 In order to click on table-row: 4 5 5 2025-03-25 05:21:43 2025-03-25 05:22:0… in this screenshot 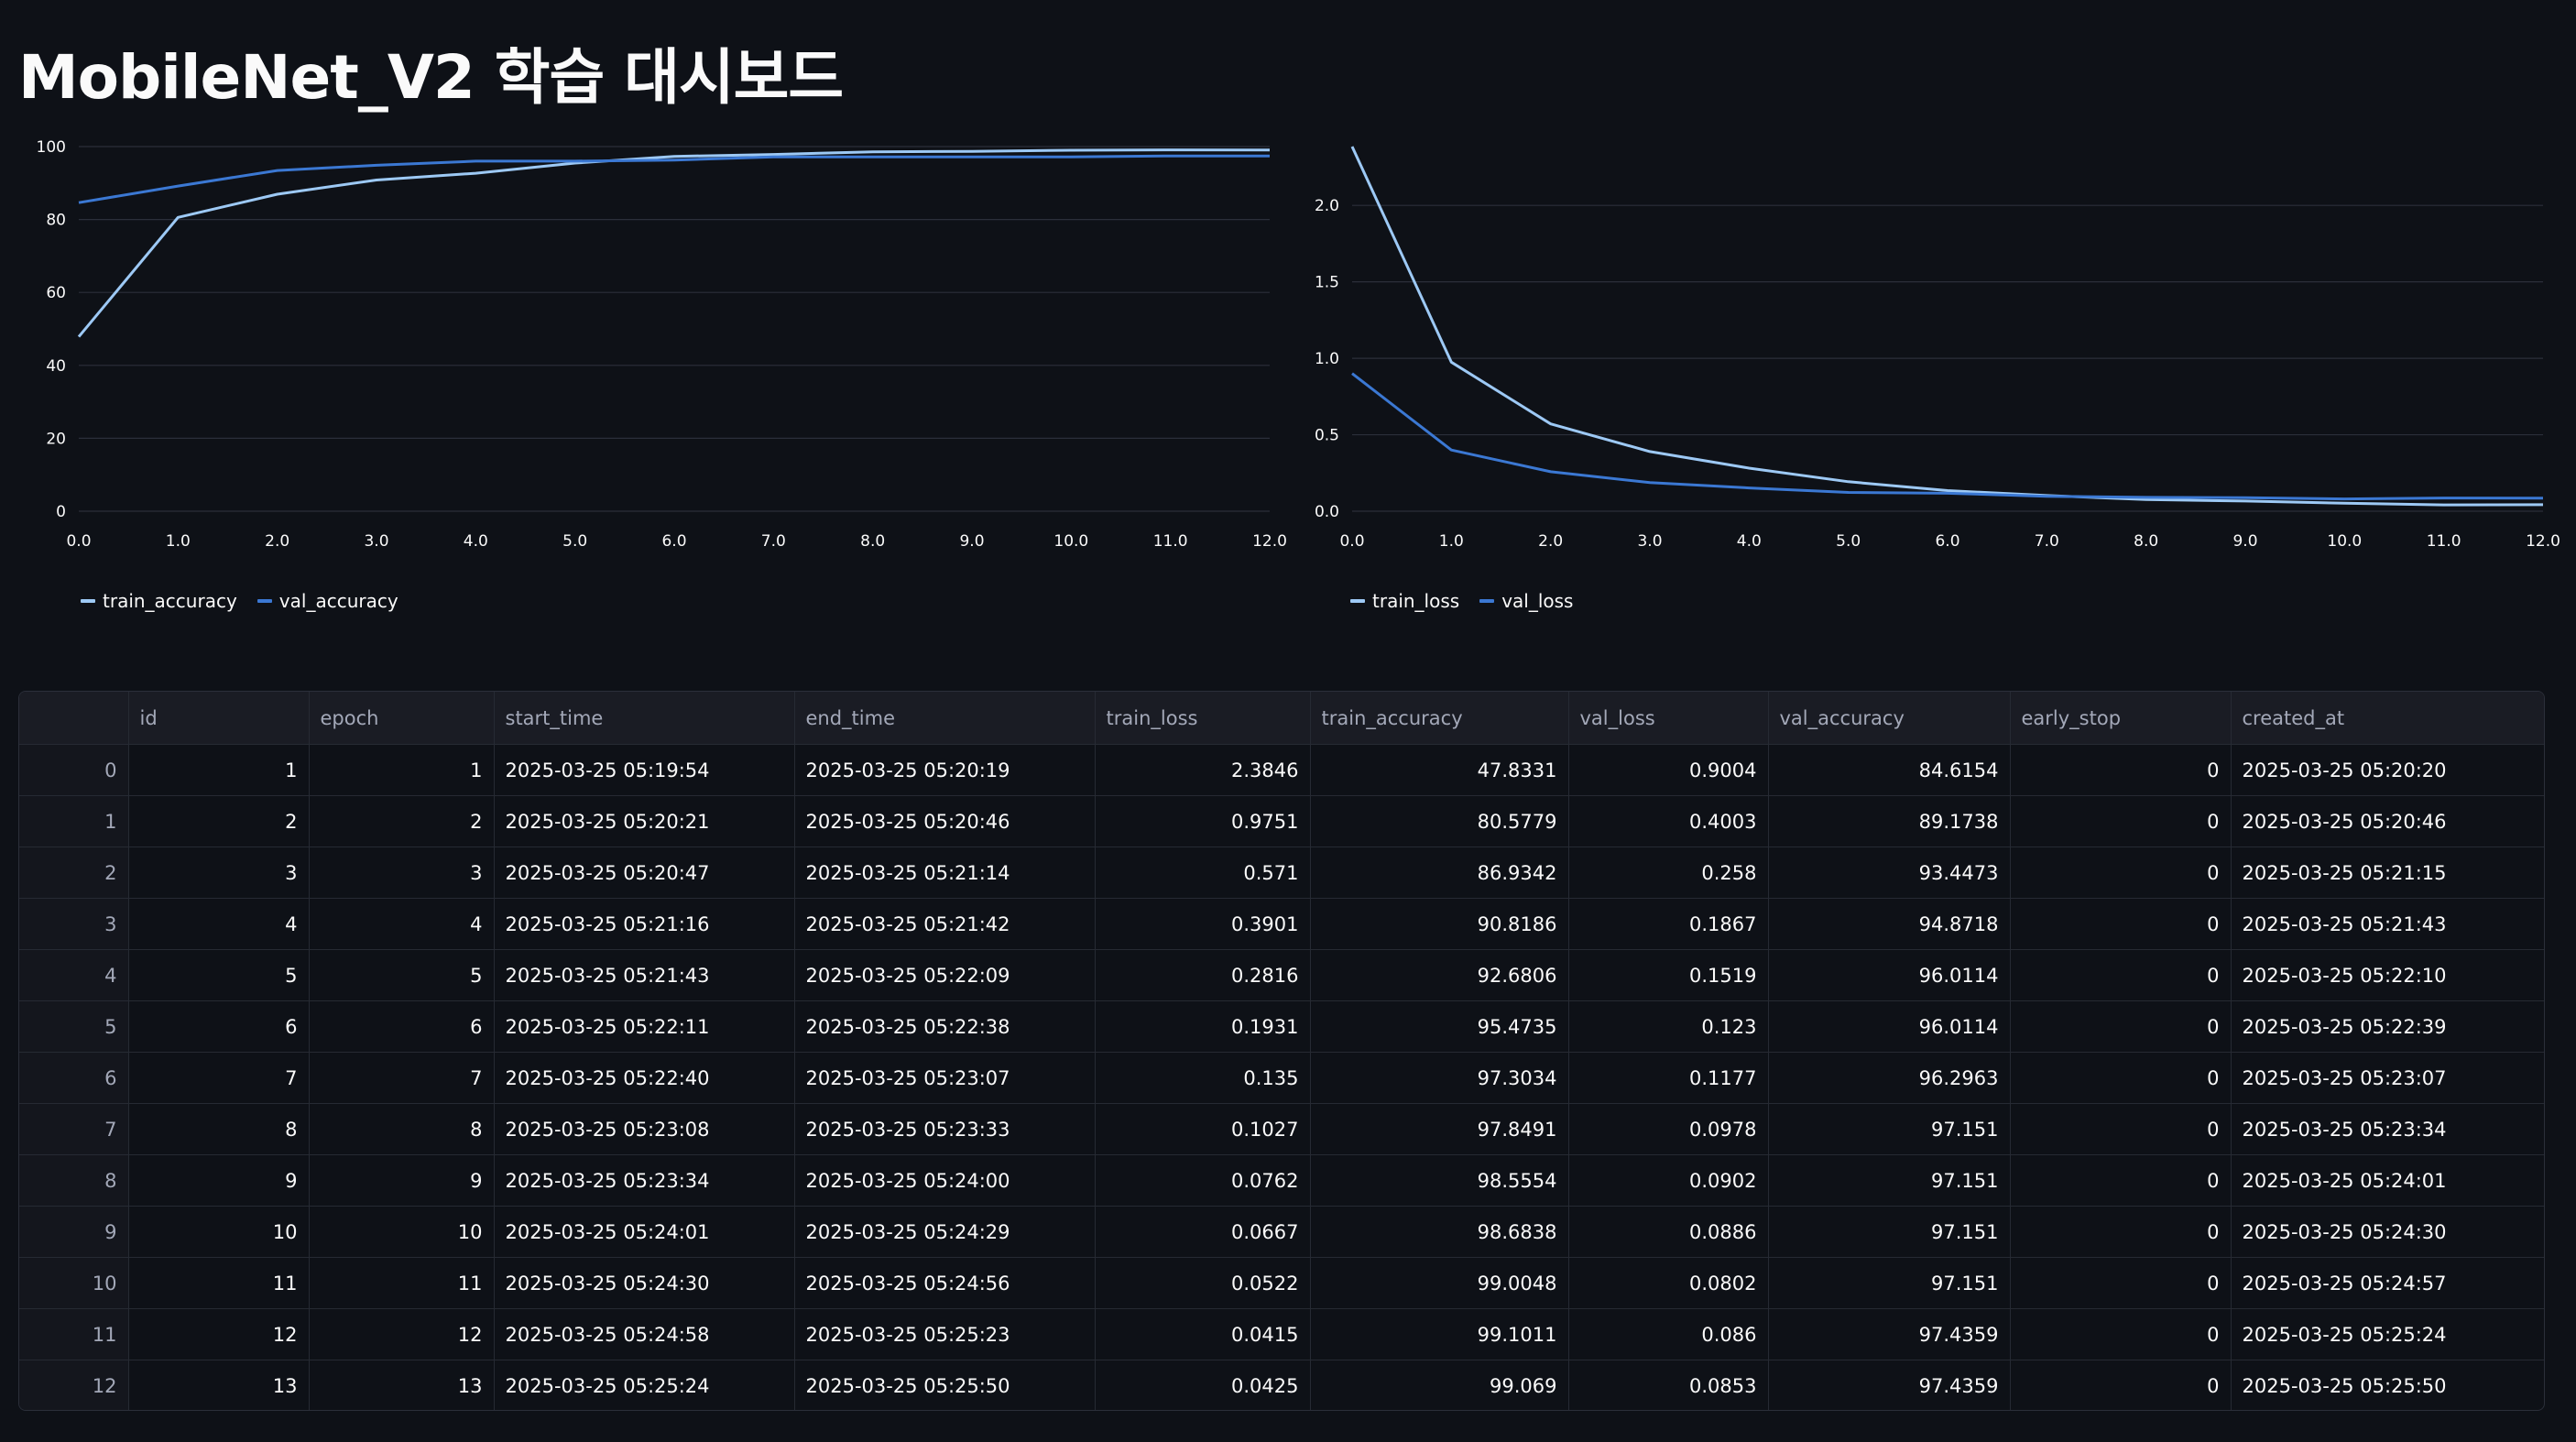, I will do `click(1282, 975)`.